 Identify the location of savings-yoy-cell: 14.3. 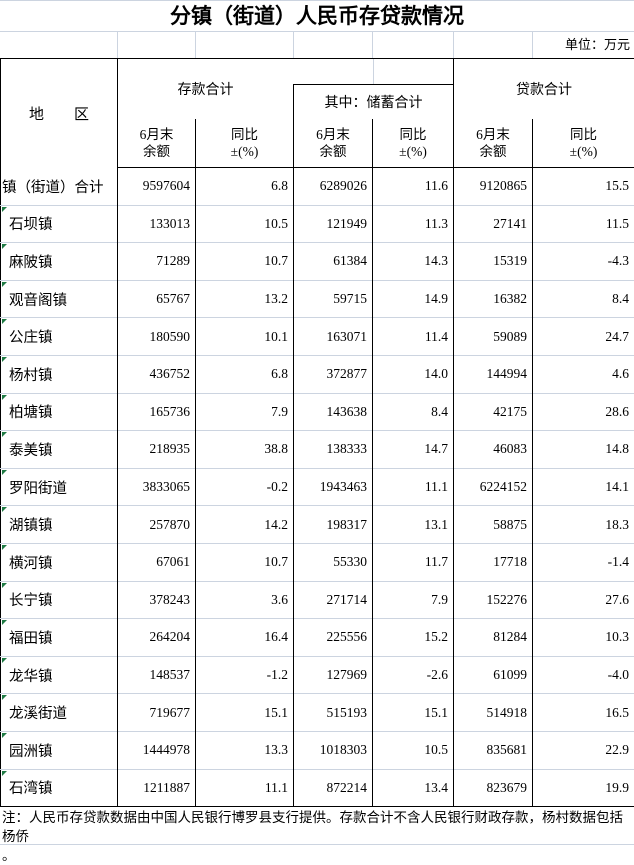
(413, 262).